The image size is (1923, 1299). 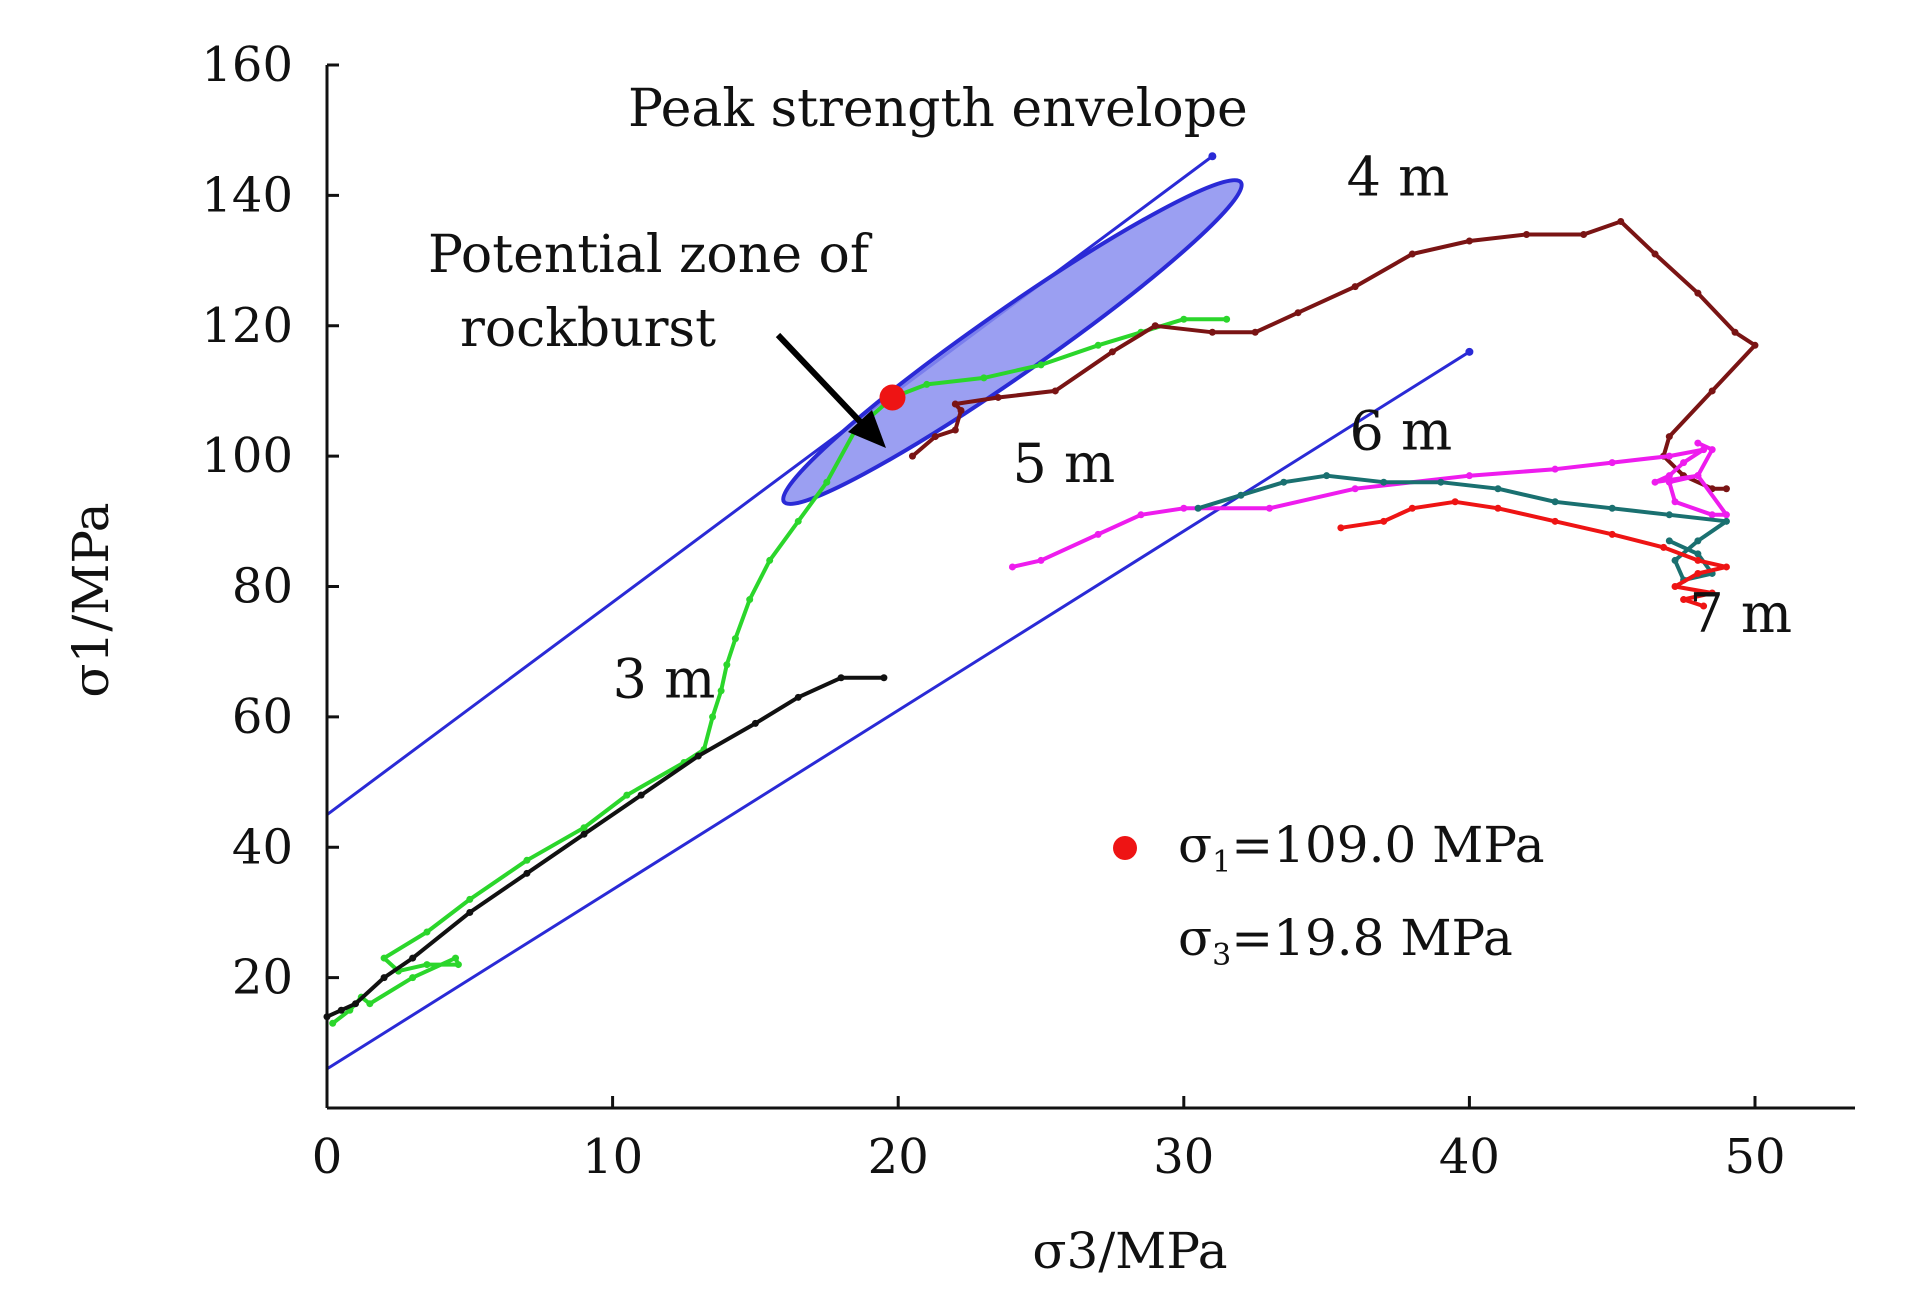 What do you see at coordinates (664, 678) in the screenshot?
I see `series-label: 3 m` at bounding box center [664, 678].